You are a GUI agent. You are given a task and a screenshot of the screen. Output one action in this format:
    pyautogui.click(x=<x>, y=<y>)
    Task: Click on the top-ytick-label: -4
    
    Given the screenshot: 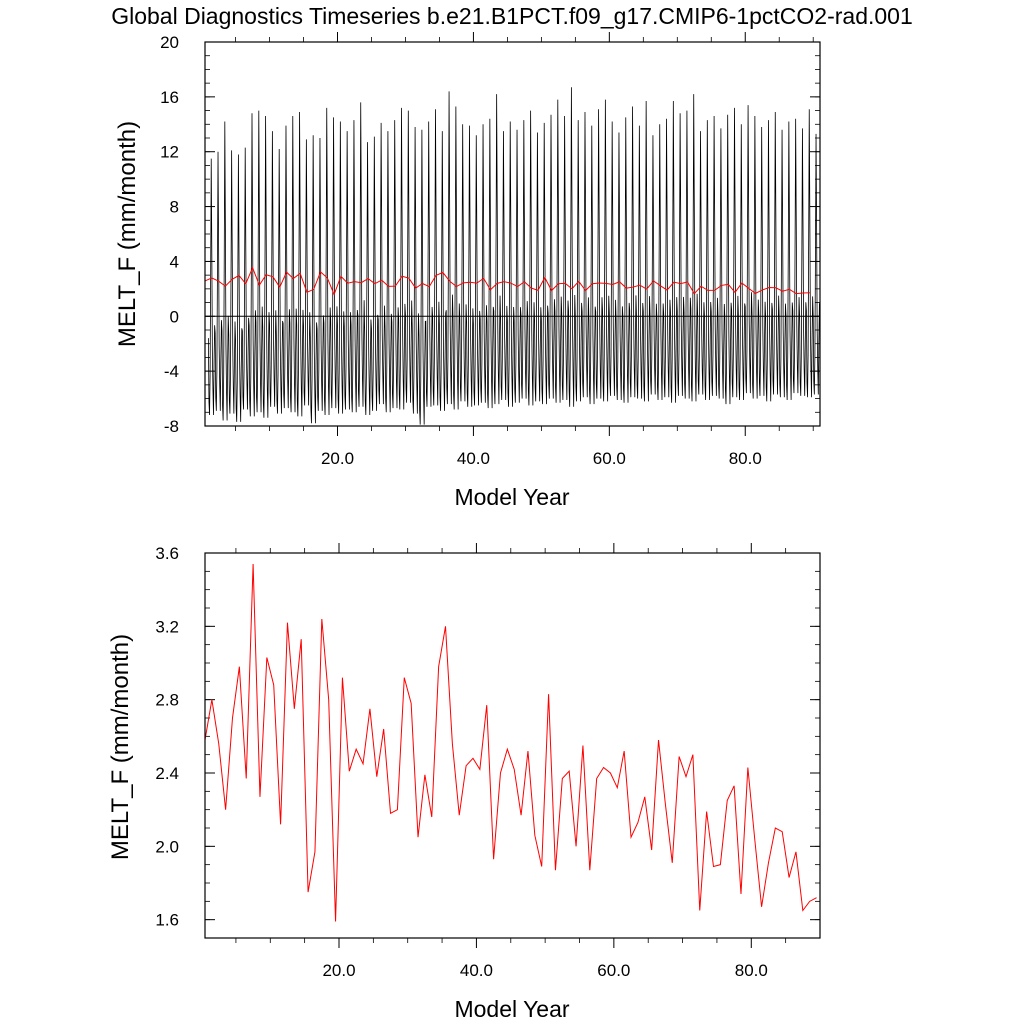 What is the action you would take?
    pyautogui.click(x=171, y=371)
    